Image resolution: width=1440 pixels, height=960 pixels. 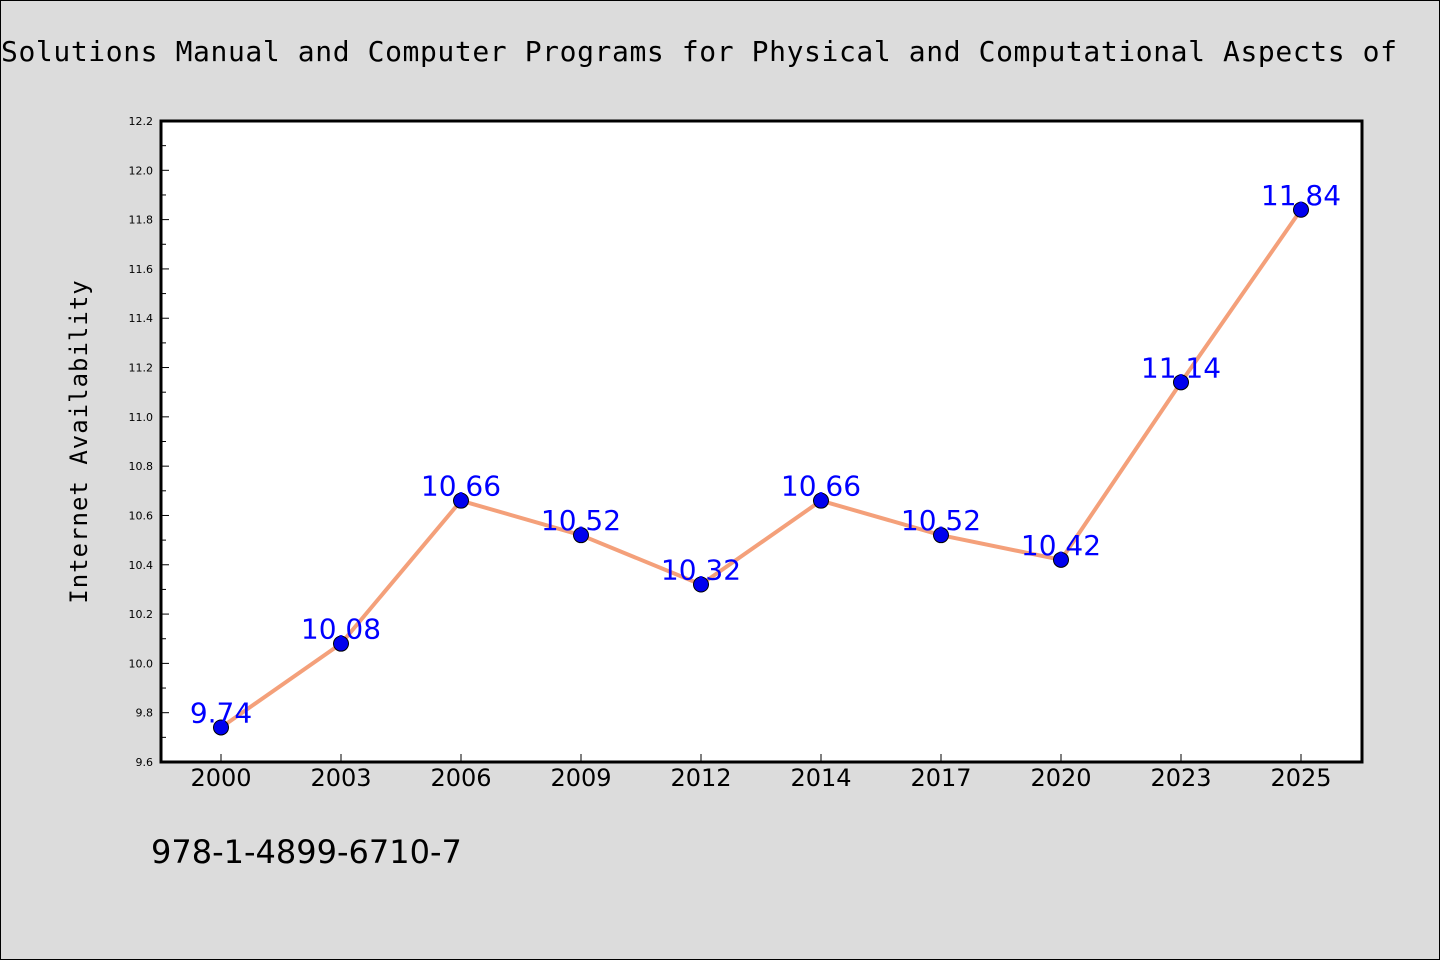 I want to click on data-label: 11.84, so click(x=1301, y=195).